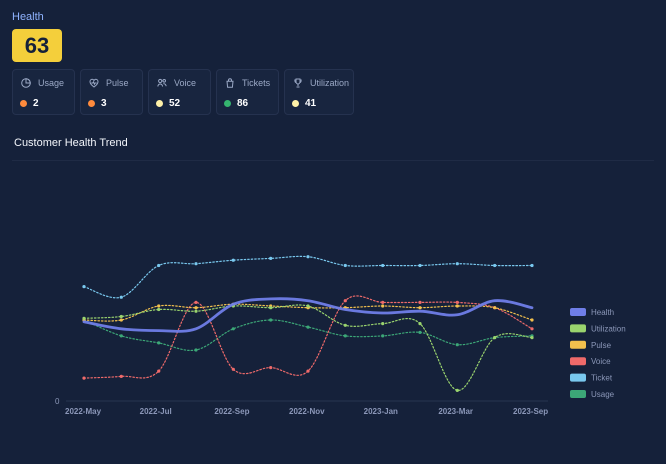  What do you see at coordinates (227, 103) in the screenshot?
I see `status-dot-tickets` at bounding box center [227, 103].